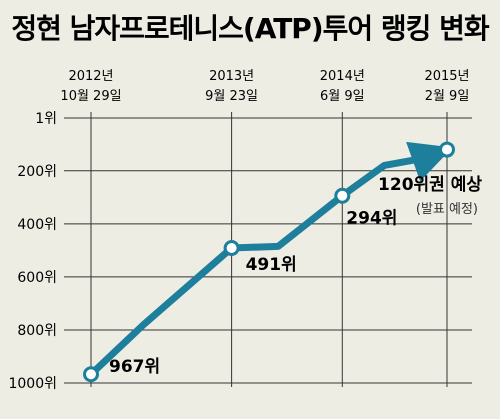 The height and width of the screenshot is (419, 500). What do you see at coordinates (134, 367) in the screenshot?
I see `data-label: 967위` at bounding box center [134, 367].